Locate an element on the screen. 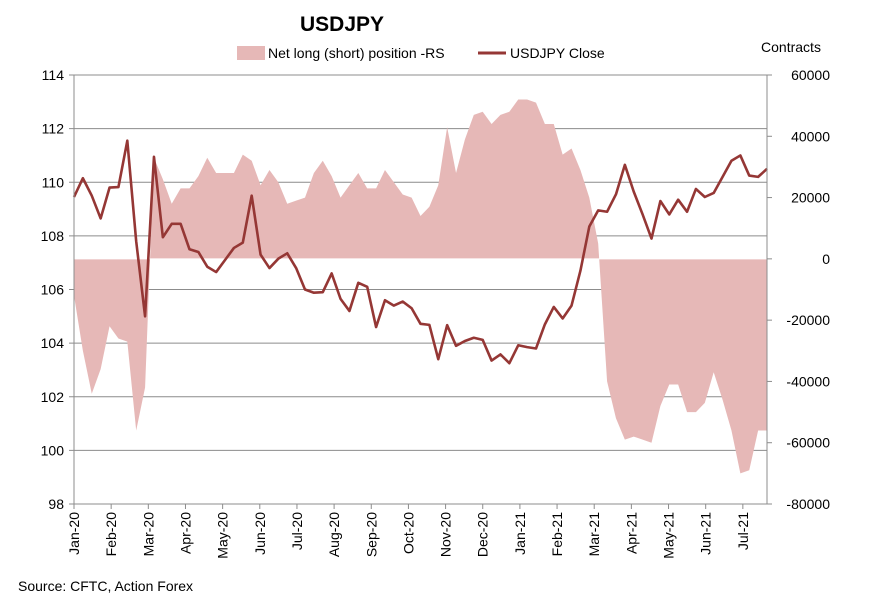 The image size is (878, 606). x-tick-label: Feb-21 is located at coordinates (557, 534).